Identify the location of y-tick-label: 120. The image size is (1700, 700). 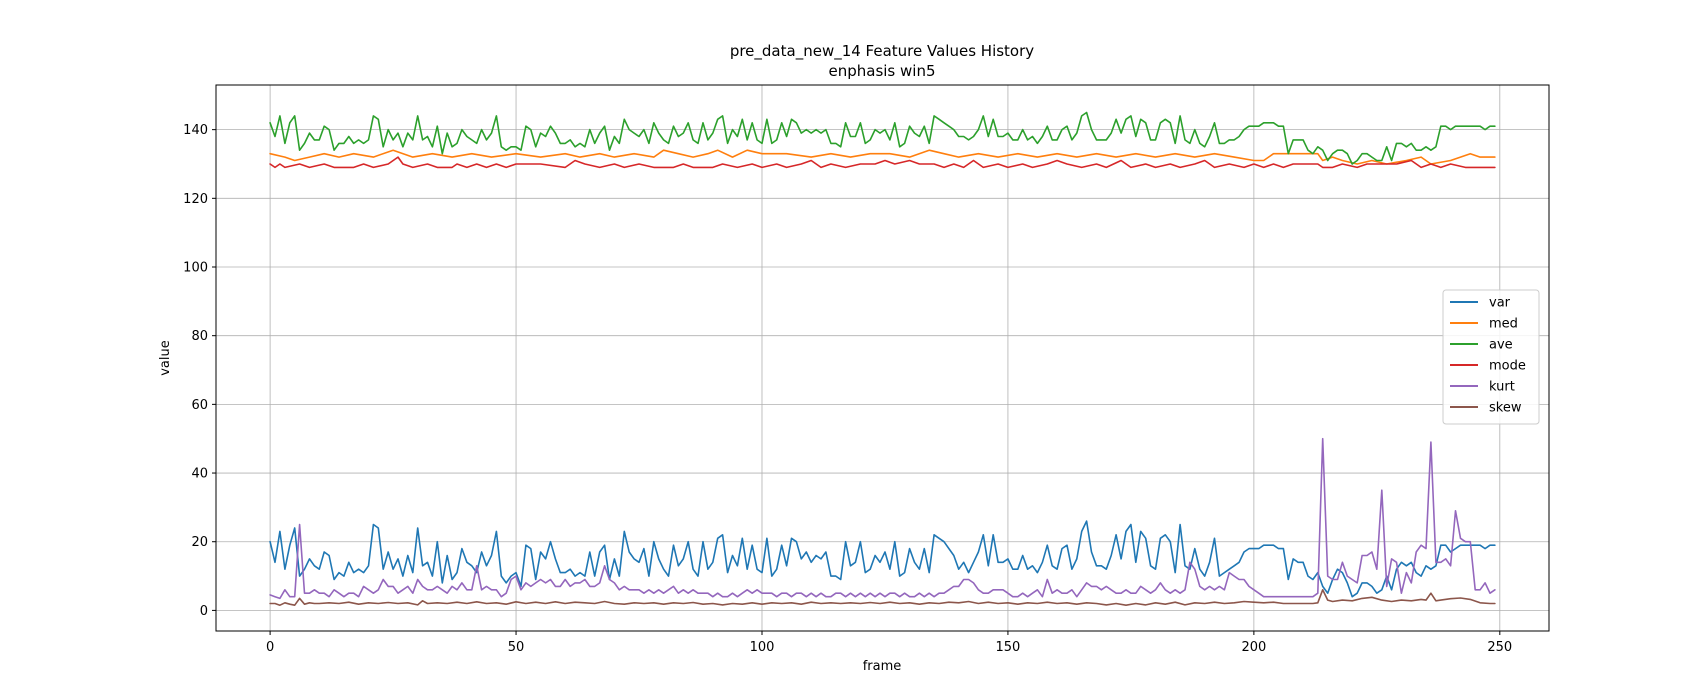
(195, 199).